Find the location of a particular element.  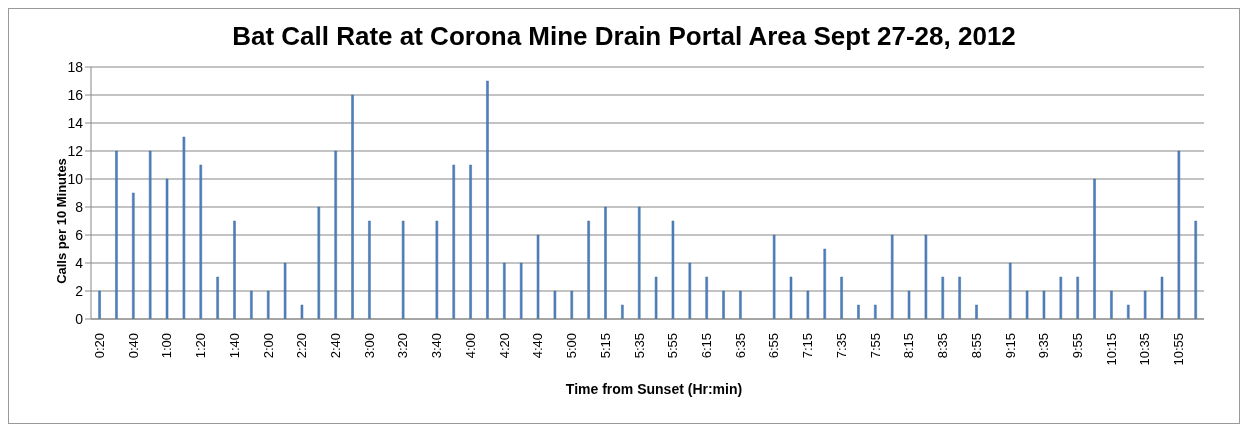

x-tick-label: 7:35 is located at coordinates (841, 346).